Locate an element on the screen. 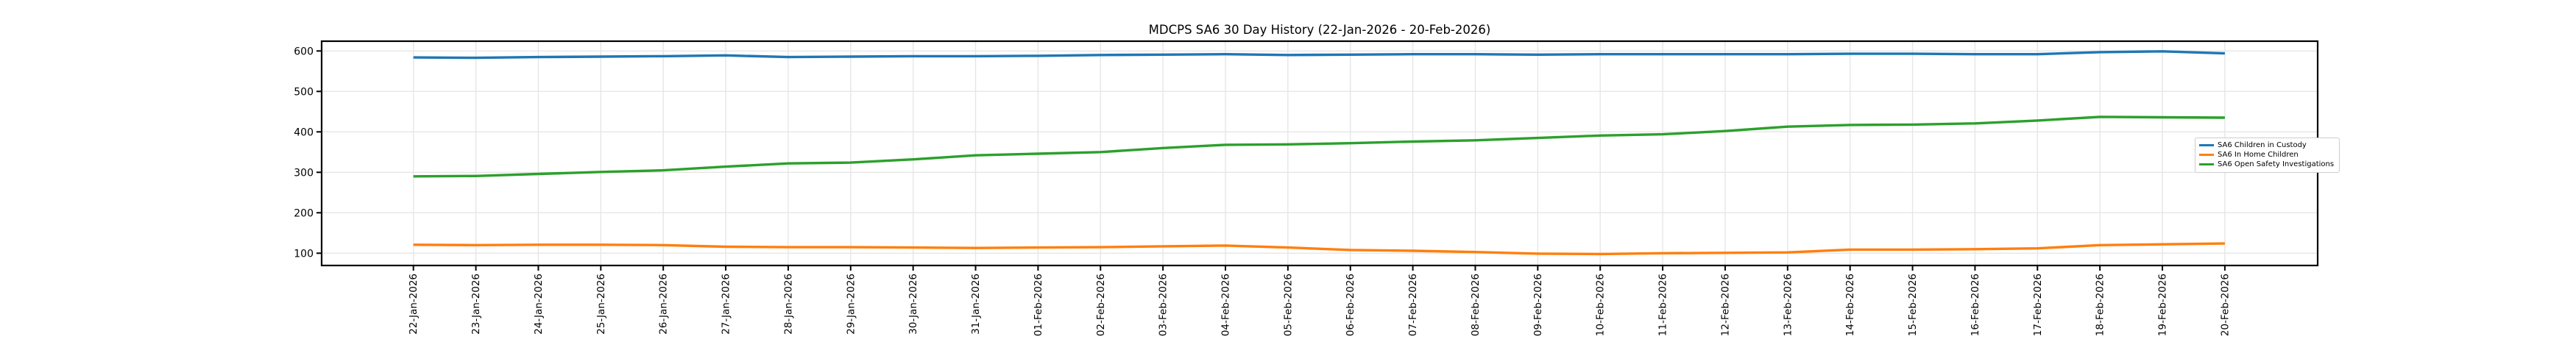  x-tick-label: 23-Jan-2026 is located at coordinates (476, 304).